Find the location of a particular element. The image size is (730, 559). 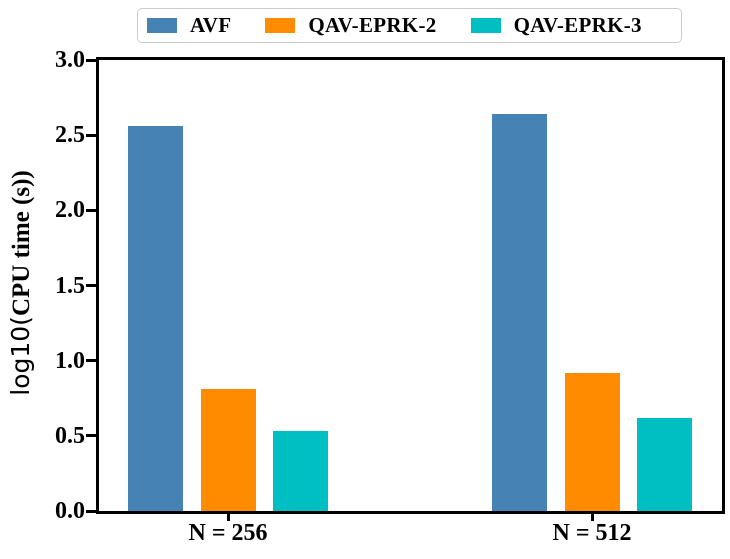

y-tick-label: 3.0 is located at coordinates (70, 60).